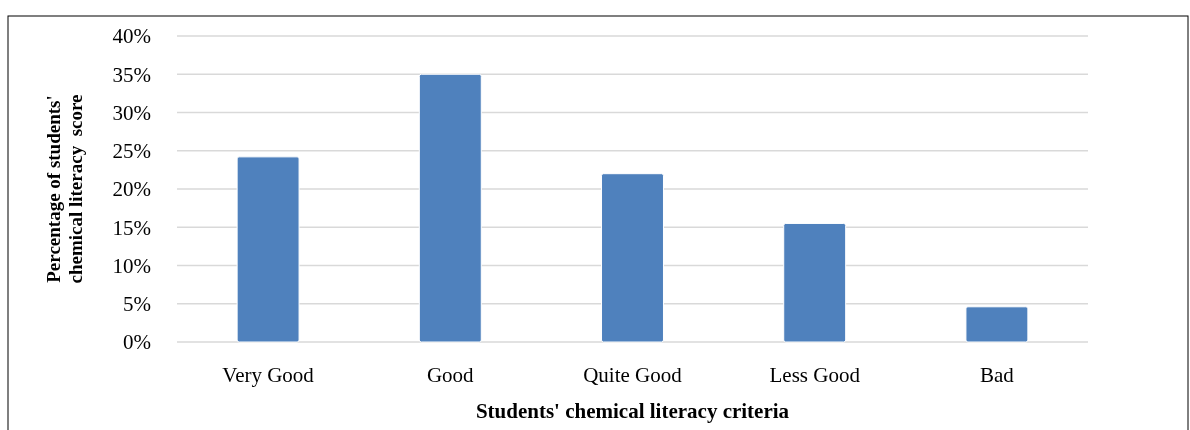  Describe the element at coordinates (450, 375) in the screenshot. I see `x-tick-label: Good` at that location.